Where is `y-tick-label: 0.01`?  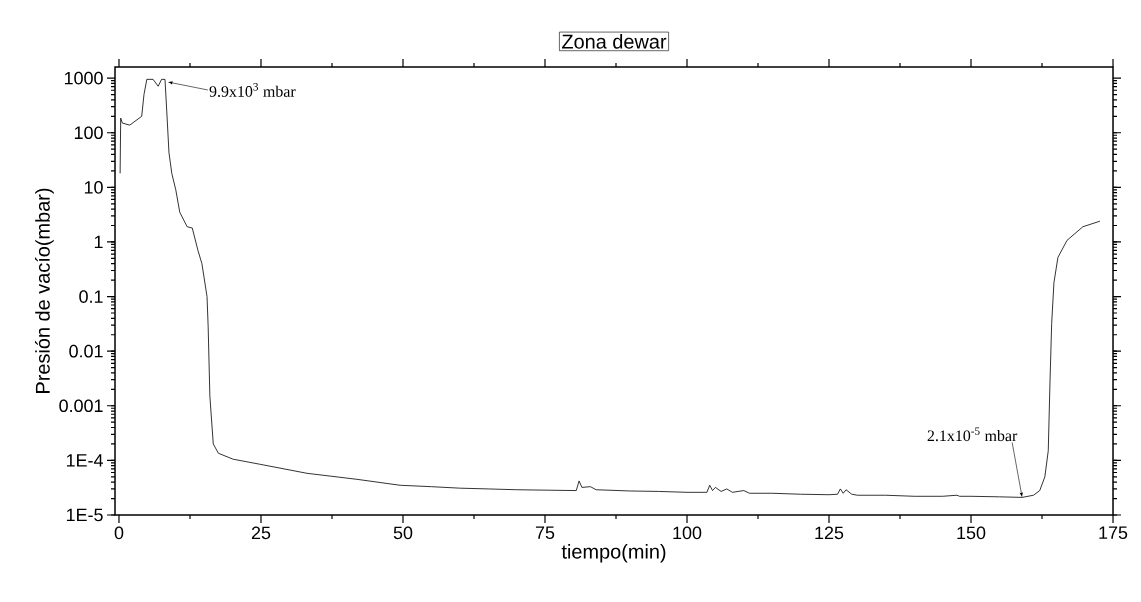 y-tick-label: 0.01 is located at coordinates (86, 351).